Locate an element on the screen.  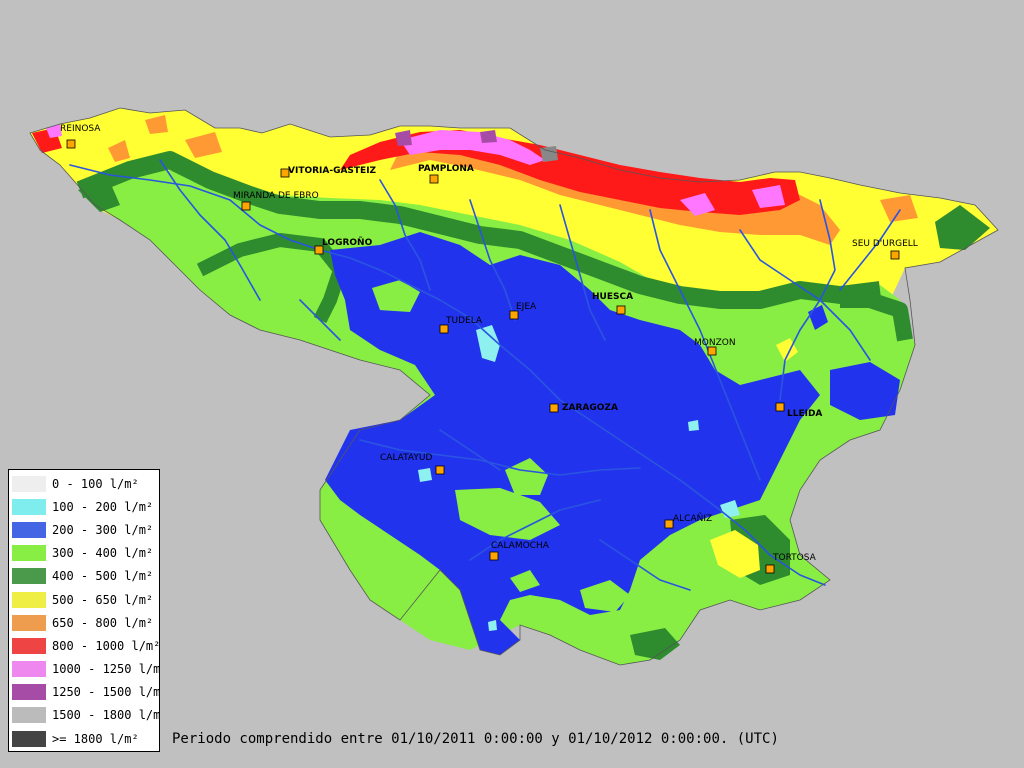
city-huesca: HUESCA is located at coordinates (612, 303).